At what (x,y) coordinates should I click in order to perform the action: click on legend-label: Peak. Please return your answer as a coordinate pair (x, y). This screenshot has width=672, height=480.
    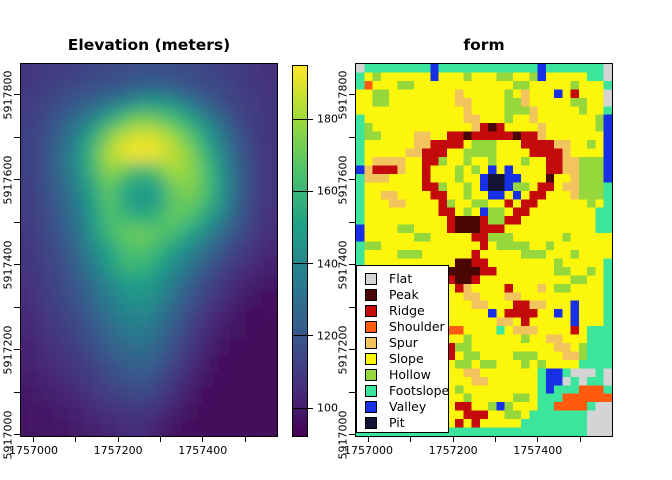
    Looking at the image, I should click on (404, 294).